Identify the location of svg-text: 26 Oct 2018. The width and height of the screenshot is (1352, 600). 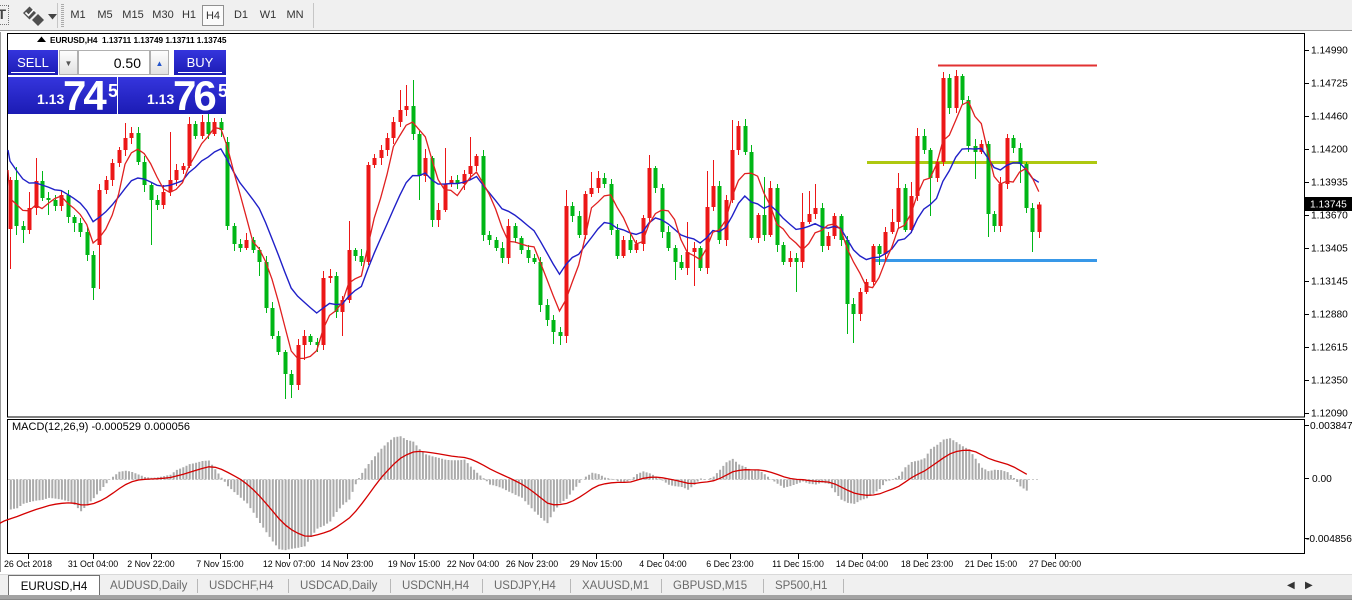
(28, 564).